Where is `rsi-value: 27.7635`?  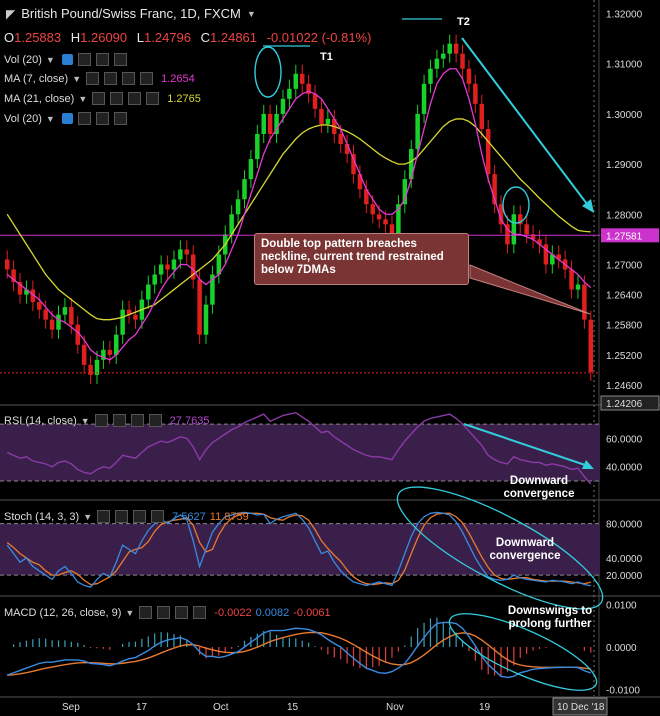
rsi-value: 27.7635 is located at coordinates (189, 420).